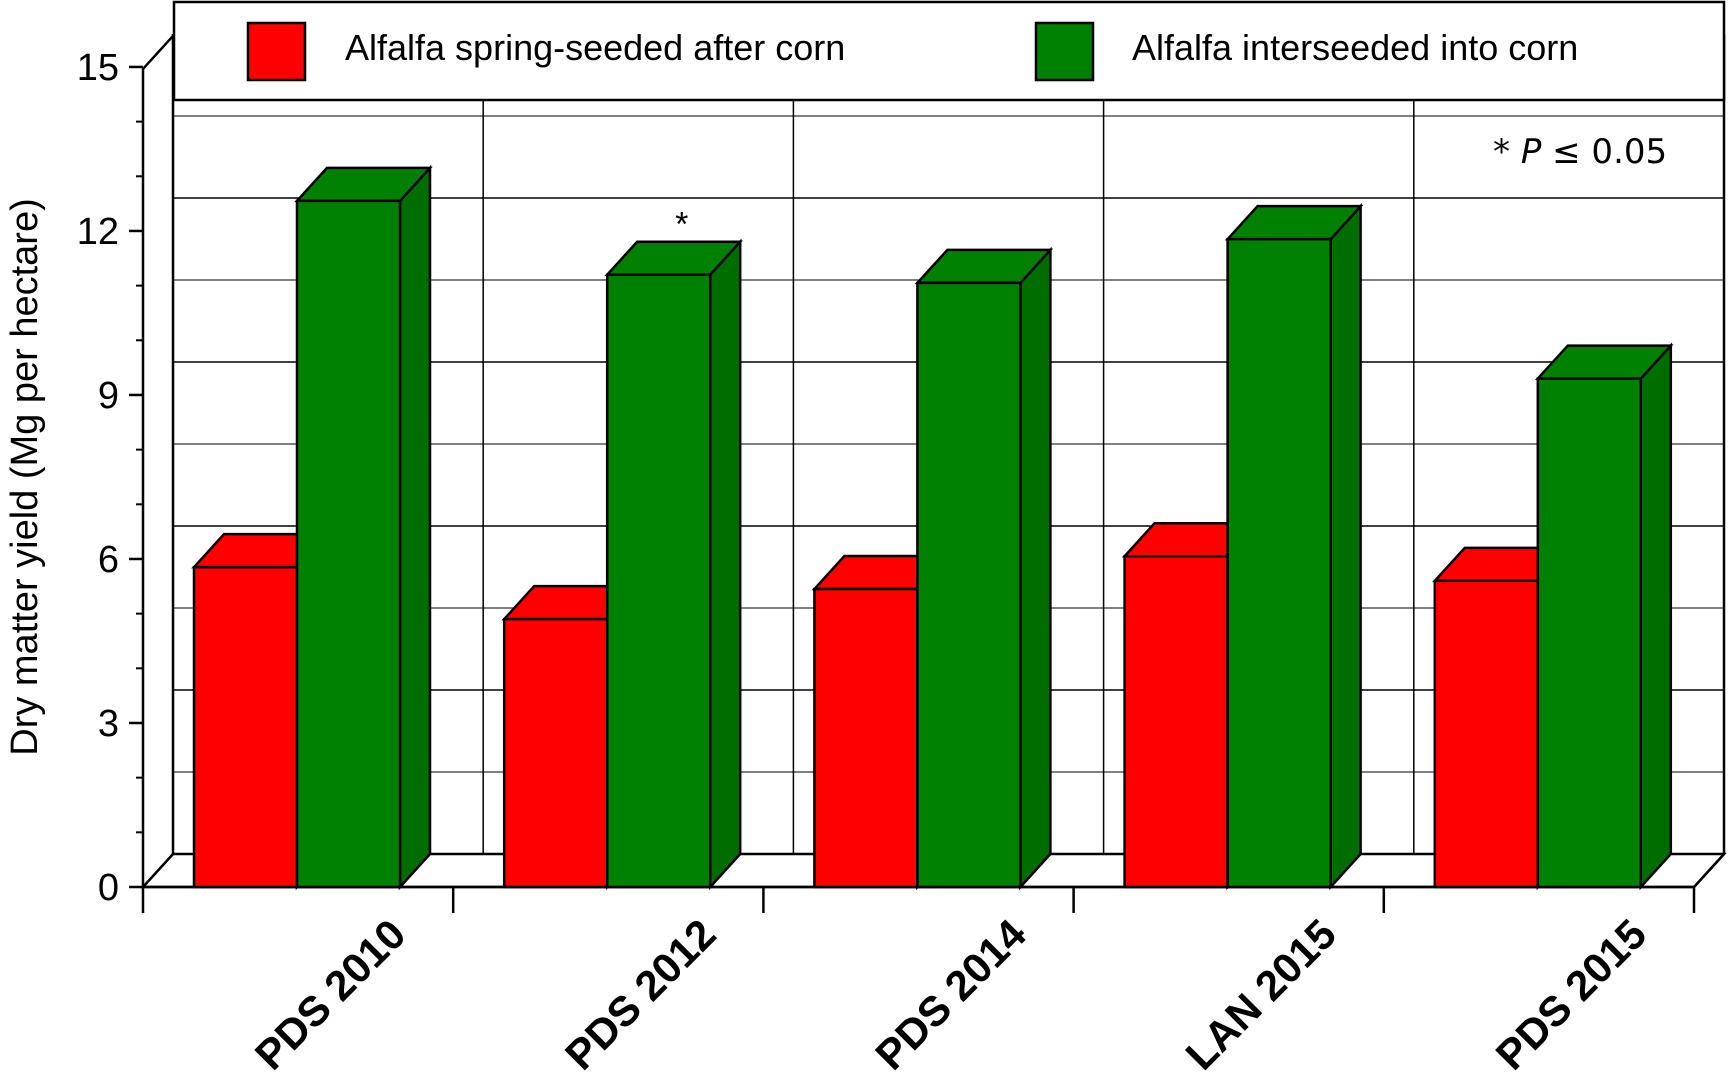  I want to click on wall-top-left, so click(158, 52).